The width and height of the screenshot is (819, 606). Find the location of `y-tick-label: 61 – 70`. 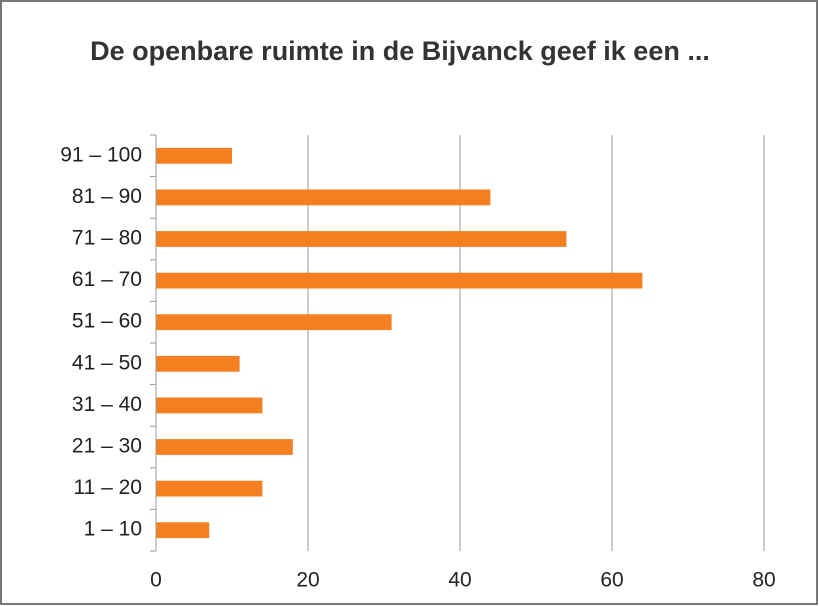

y-tick-label: 61 – 70 is located at coordinates (107, 279).